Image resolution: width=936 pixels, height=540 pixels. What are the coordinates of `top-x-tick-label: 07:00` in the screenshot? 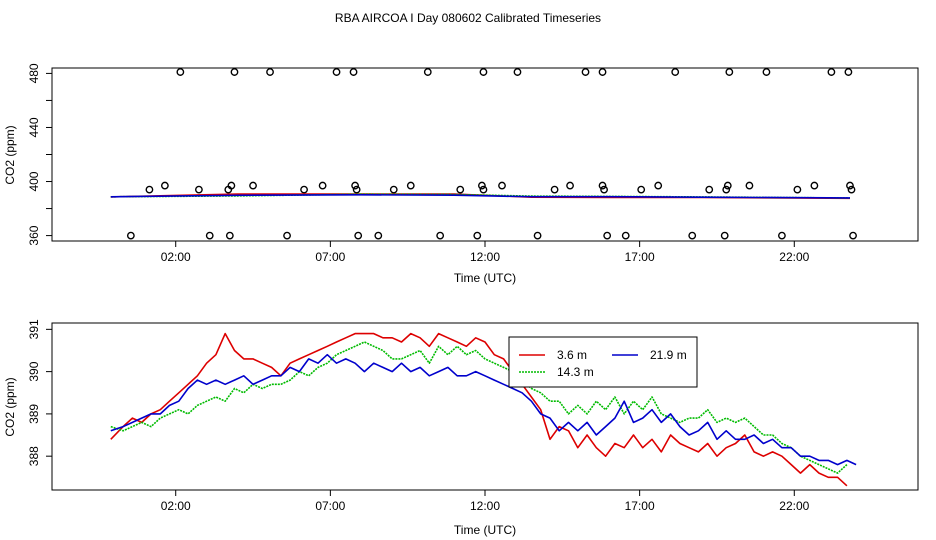 It's located at (330, 257).